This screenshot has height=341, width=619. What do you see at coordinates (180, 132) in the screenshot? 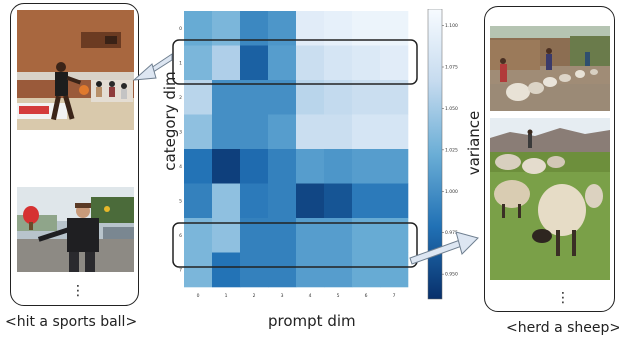
I see `y-tick-label: 3` at bounding box center [180, 132].